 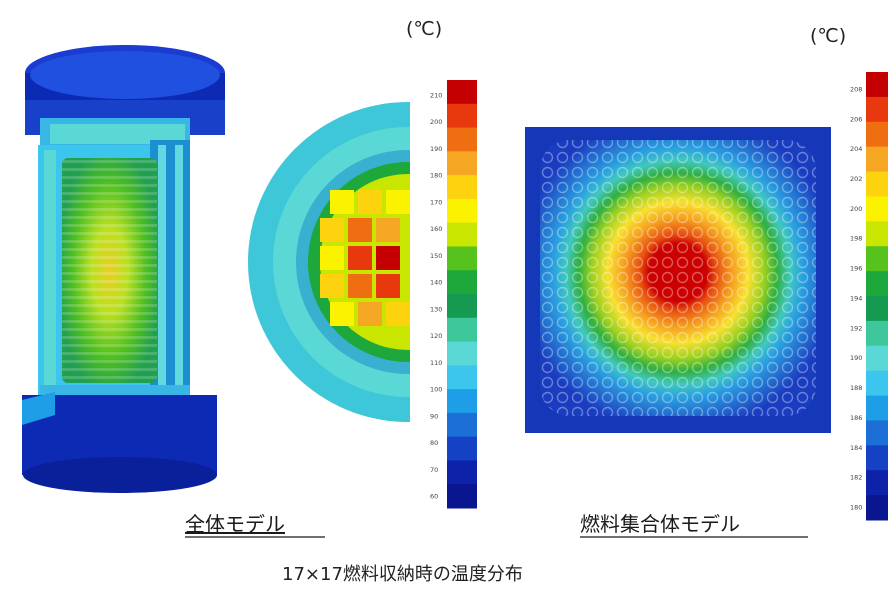 I want to click on scale-tick-label: 100, so click(x=436, y=390).